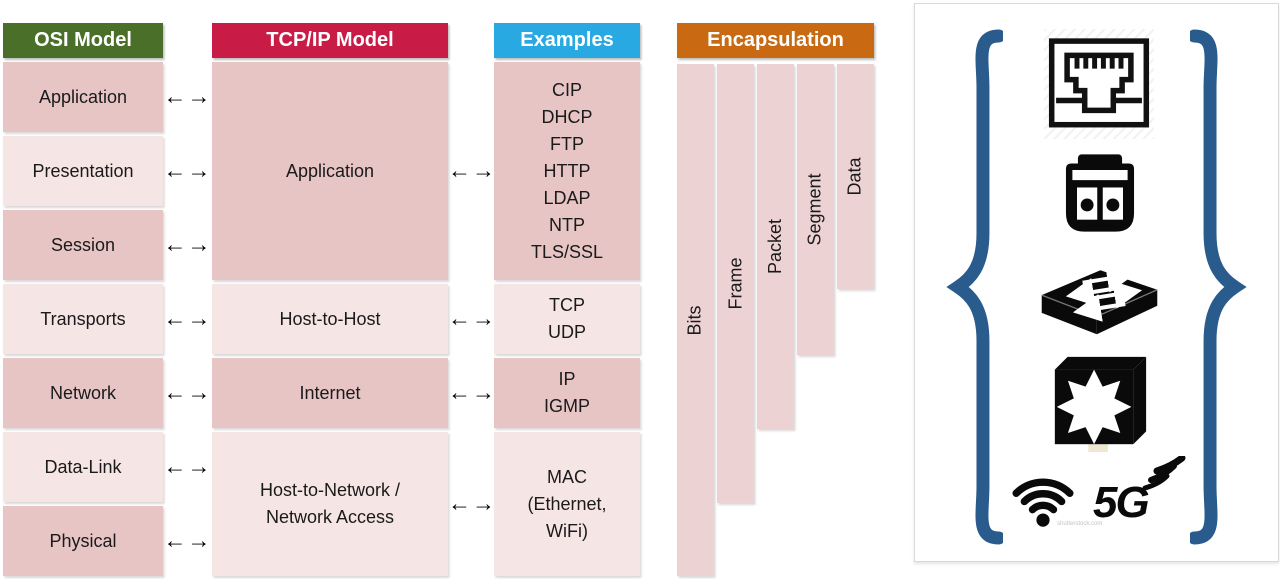 The width and height of the screenshot is (1280, 579). I want to click on tcpip-box-host-to-host: Host-to-Host, so click(330, 319).